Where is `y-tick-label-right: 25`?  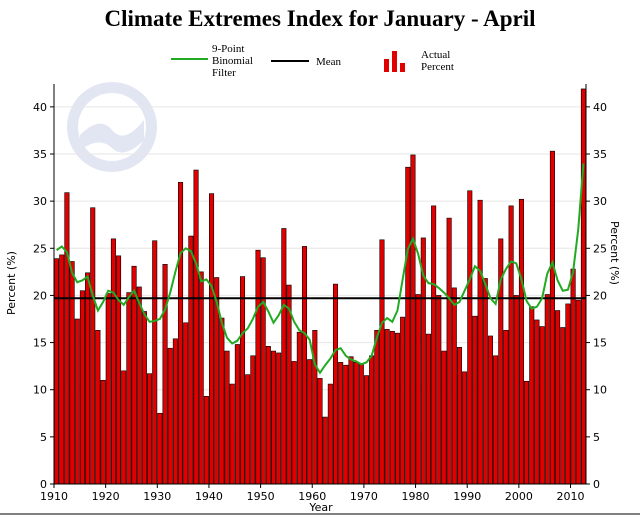
y-tick-label-right: 25 is located at coordinates (600, 248).